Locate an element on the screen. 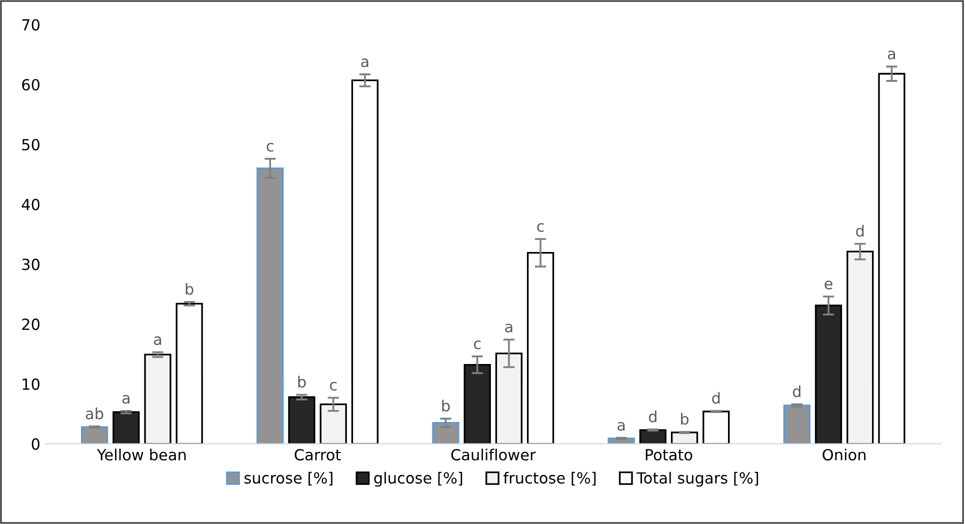 The image size is (965, 524). y-tick-label: 40 is located at coordinates (31, 204).